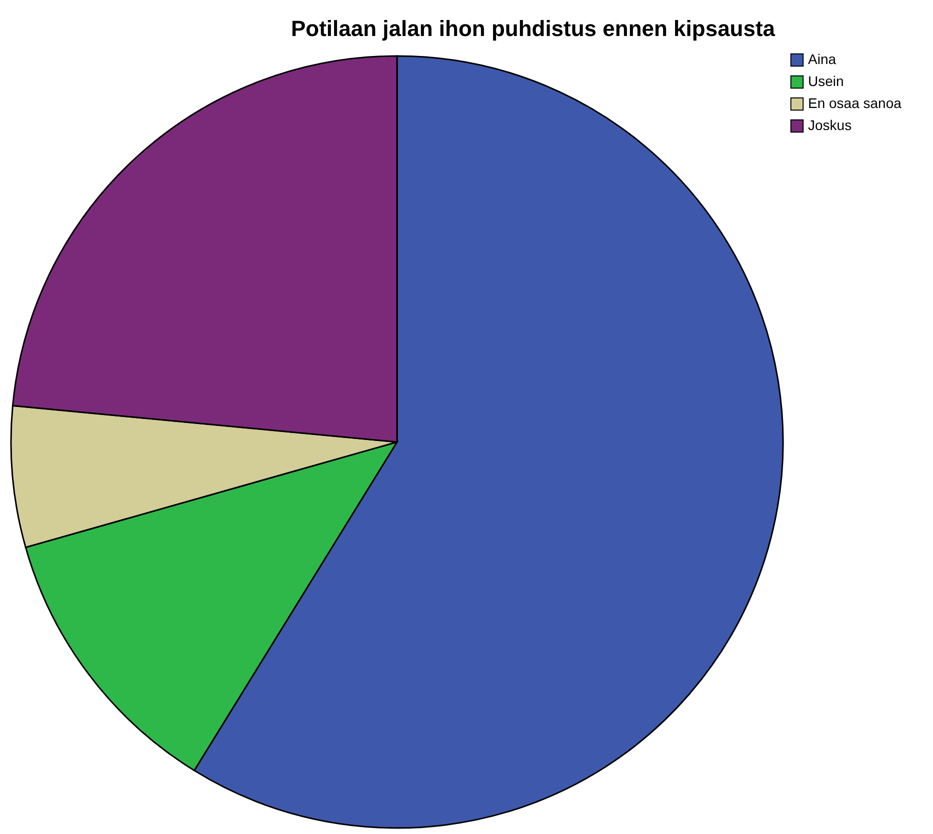 The width and height of the screenshot is (933, 834). I want to click on legend-label: Aina, so click(822, 59).